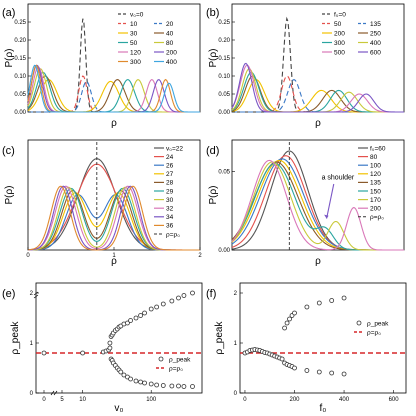 This screenshot has width=416, height=416. Describe the element at coordinates (212, 151) in the screenshot. I see `panel-letter-d: (d)` at that location.